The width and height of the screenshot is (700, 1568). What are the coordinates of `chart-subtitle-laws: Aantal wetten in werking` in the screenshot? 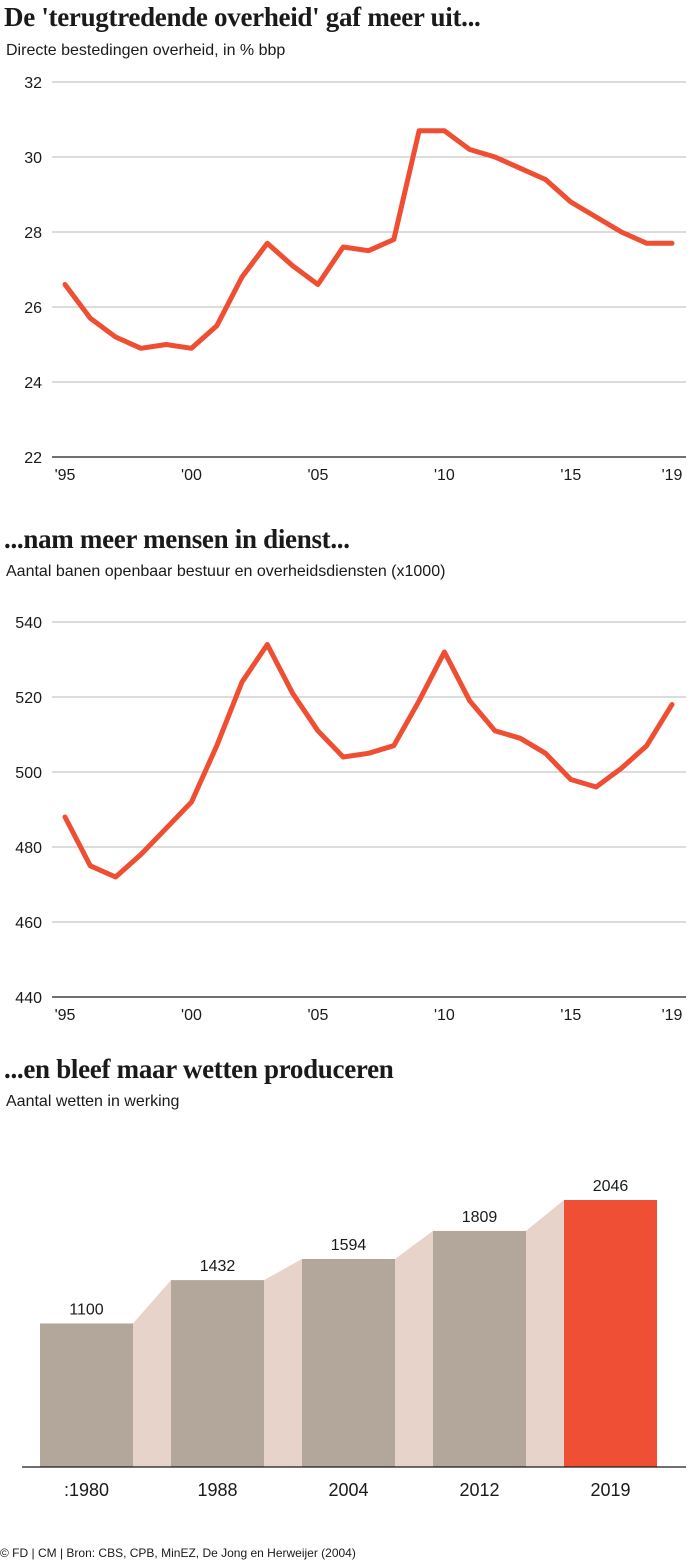 It's located at (93, 1101).